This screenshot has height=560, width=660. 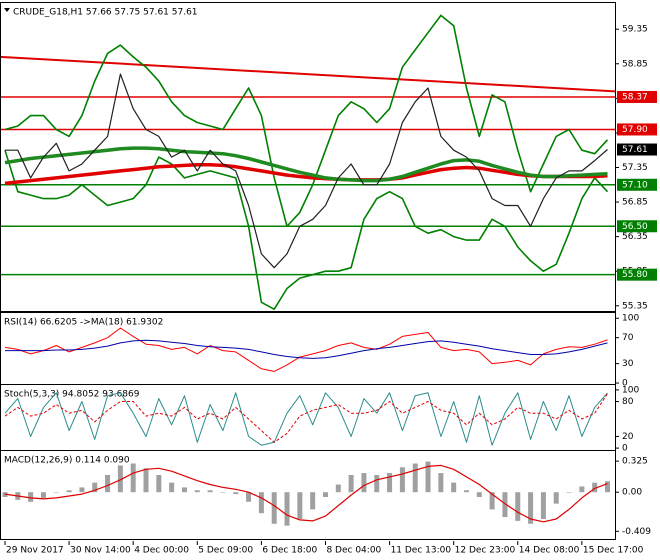 I want to click on y-tick-label: 0.00, so click(x=632, y=493).